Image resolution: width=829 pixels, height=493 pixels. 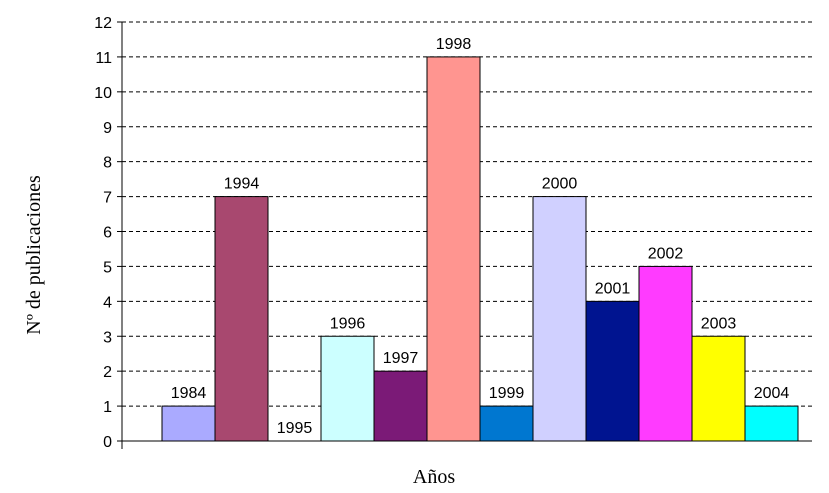 I want to click on data-label-1994: 1994, so click(x=242, y=184).